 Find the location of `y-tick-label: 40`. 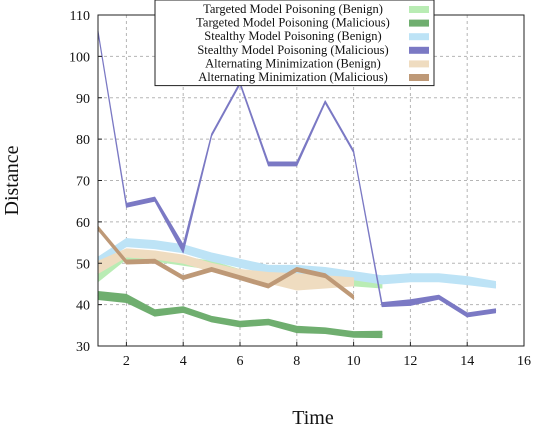

y-tick-label: 40 is located at coordinates (83, 306).